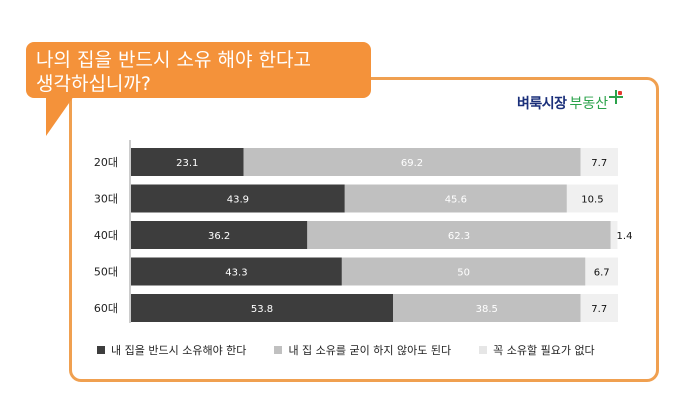  Describe the element at coordinates (93, 84) in the screenshot. I see `chart-title-line2: 생각하십니까?` at that location.